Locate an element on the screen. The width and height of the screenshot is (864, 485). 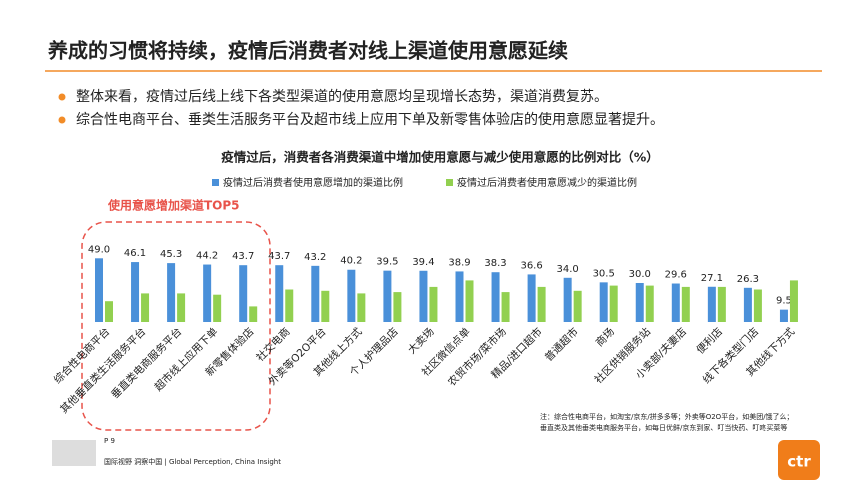
value-label: 34.0 is located at coordinates (568, 269).